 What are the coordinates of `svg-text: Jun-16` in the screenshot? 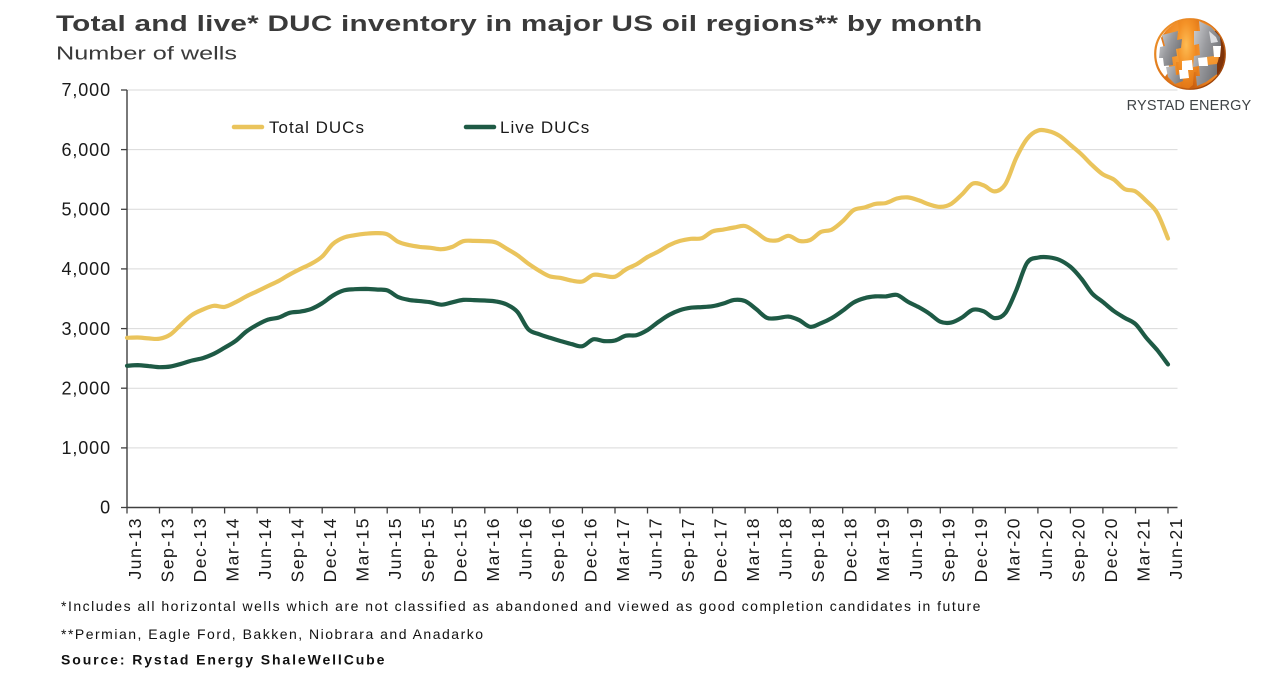 It's located at (525, 548).